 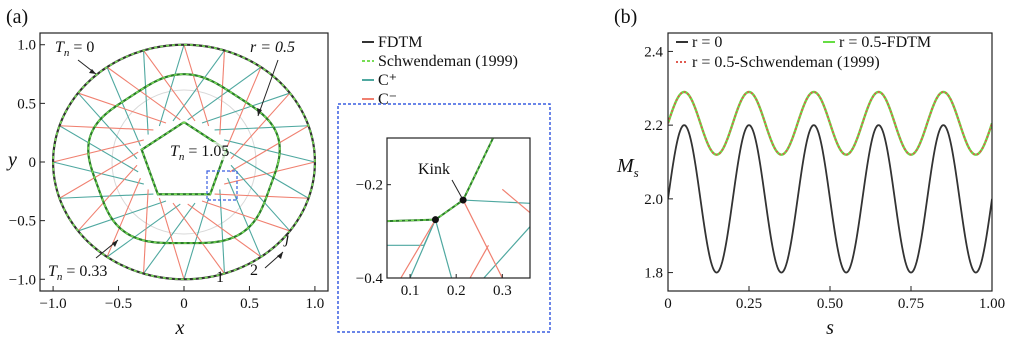 I want to click on annotation-j: j, so click(x=286, y=238).